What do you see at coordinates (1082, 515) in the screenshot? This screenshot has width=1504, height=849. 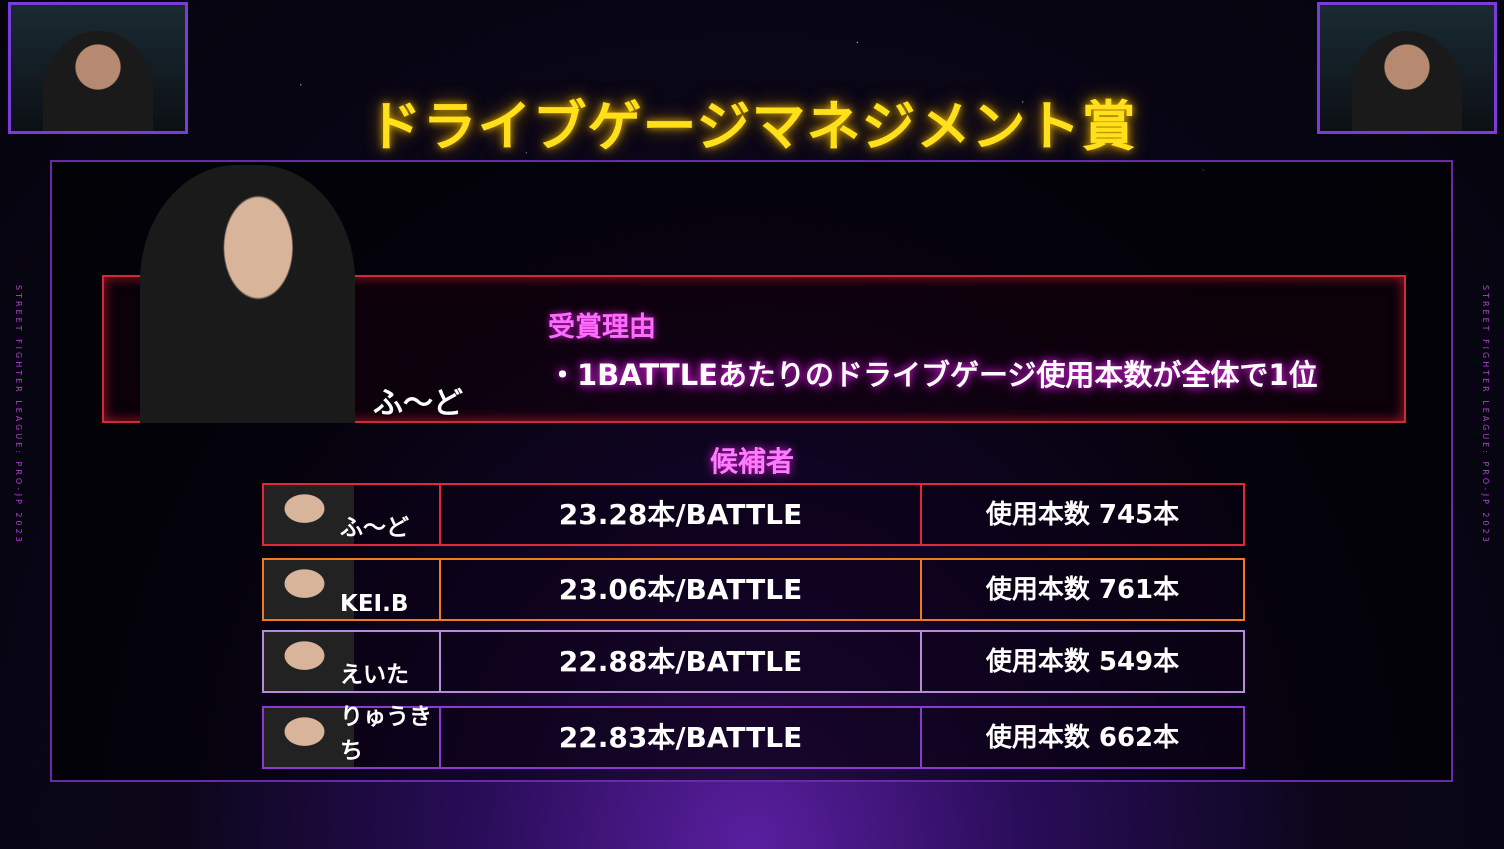 I see `candidate-used-count: 使用本数 745本` at bounding box center [1082, 515].